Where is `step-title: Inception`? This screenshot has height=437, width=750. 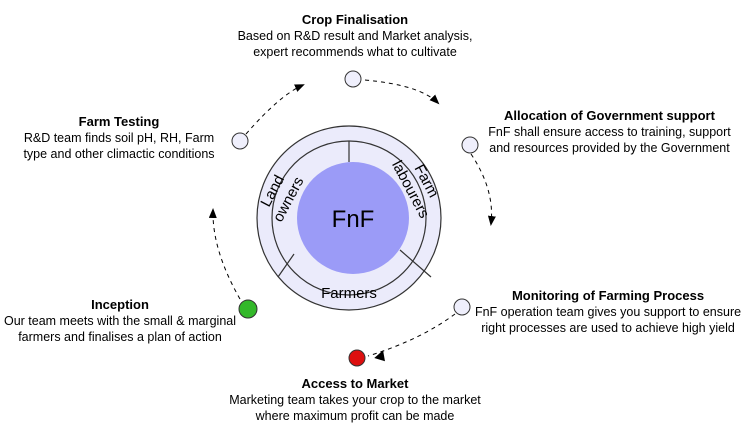 step-title: Inception is located at coordinates (120, 304).